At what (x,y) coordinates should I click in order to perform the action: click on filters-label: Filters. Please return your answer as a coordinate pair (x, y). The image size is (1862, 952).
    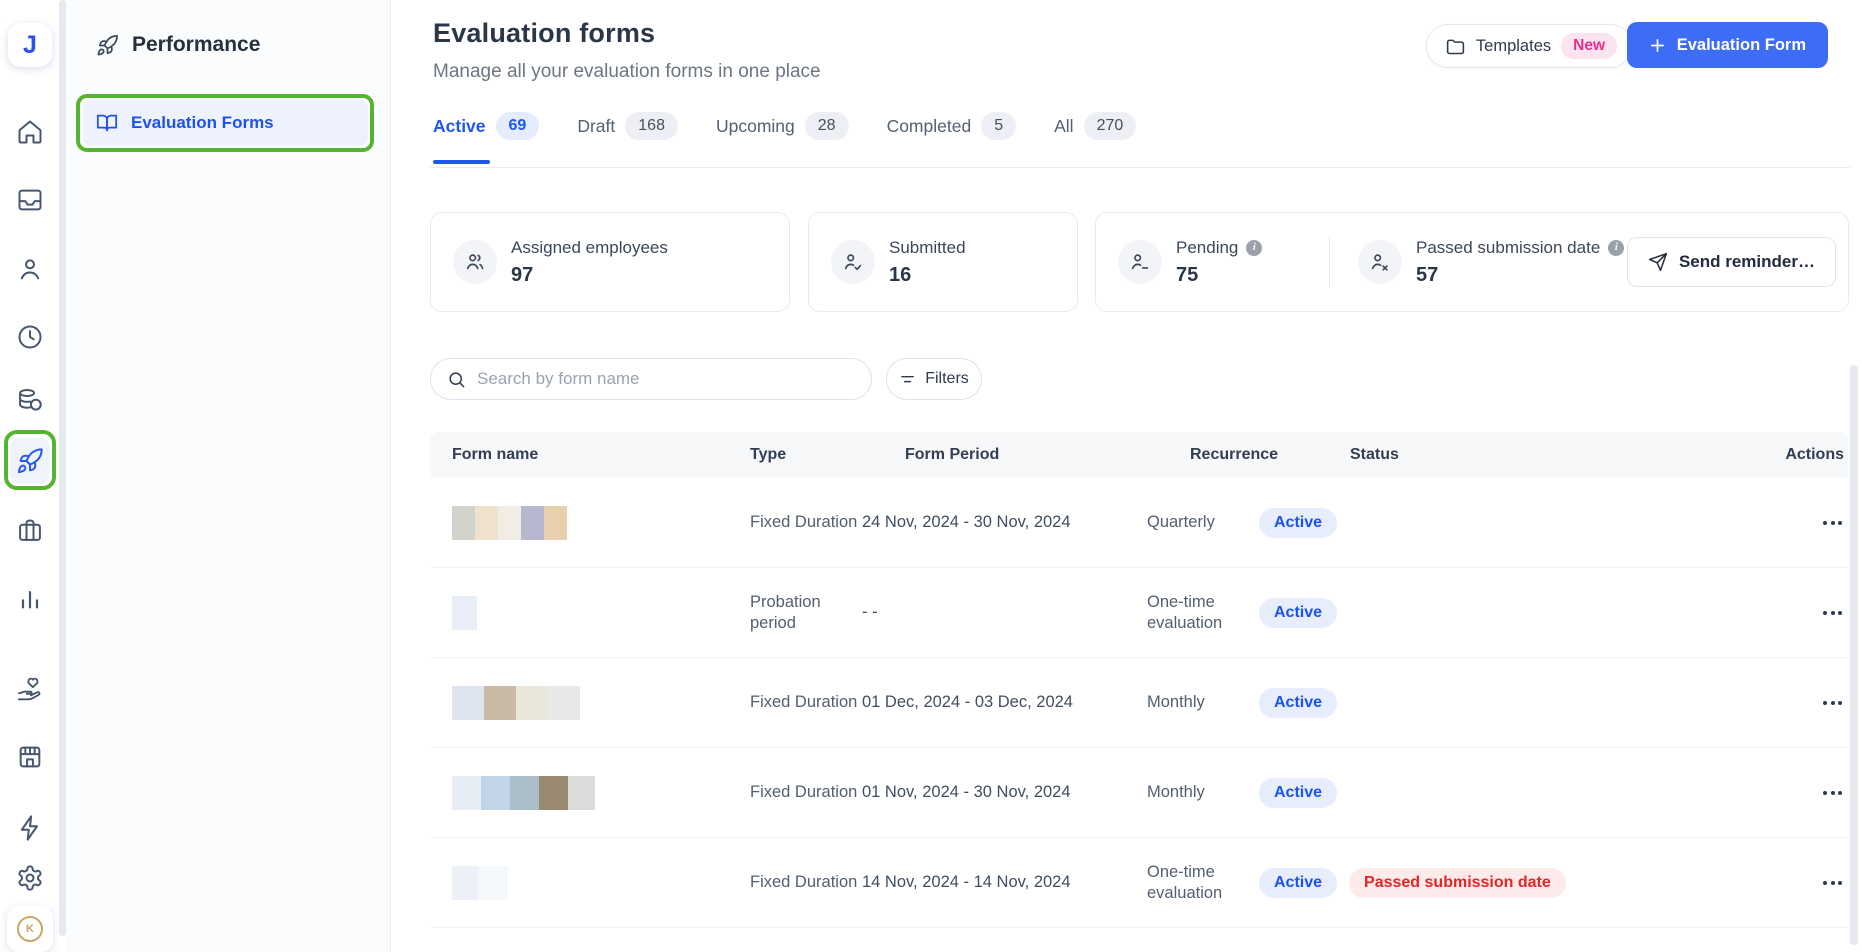
    Looking at the image, I should click on (947, 378).